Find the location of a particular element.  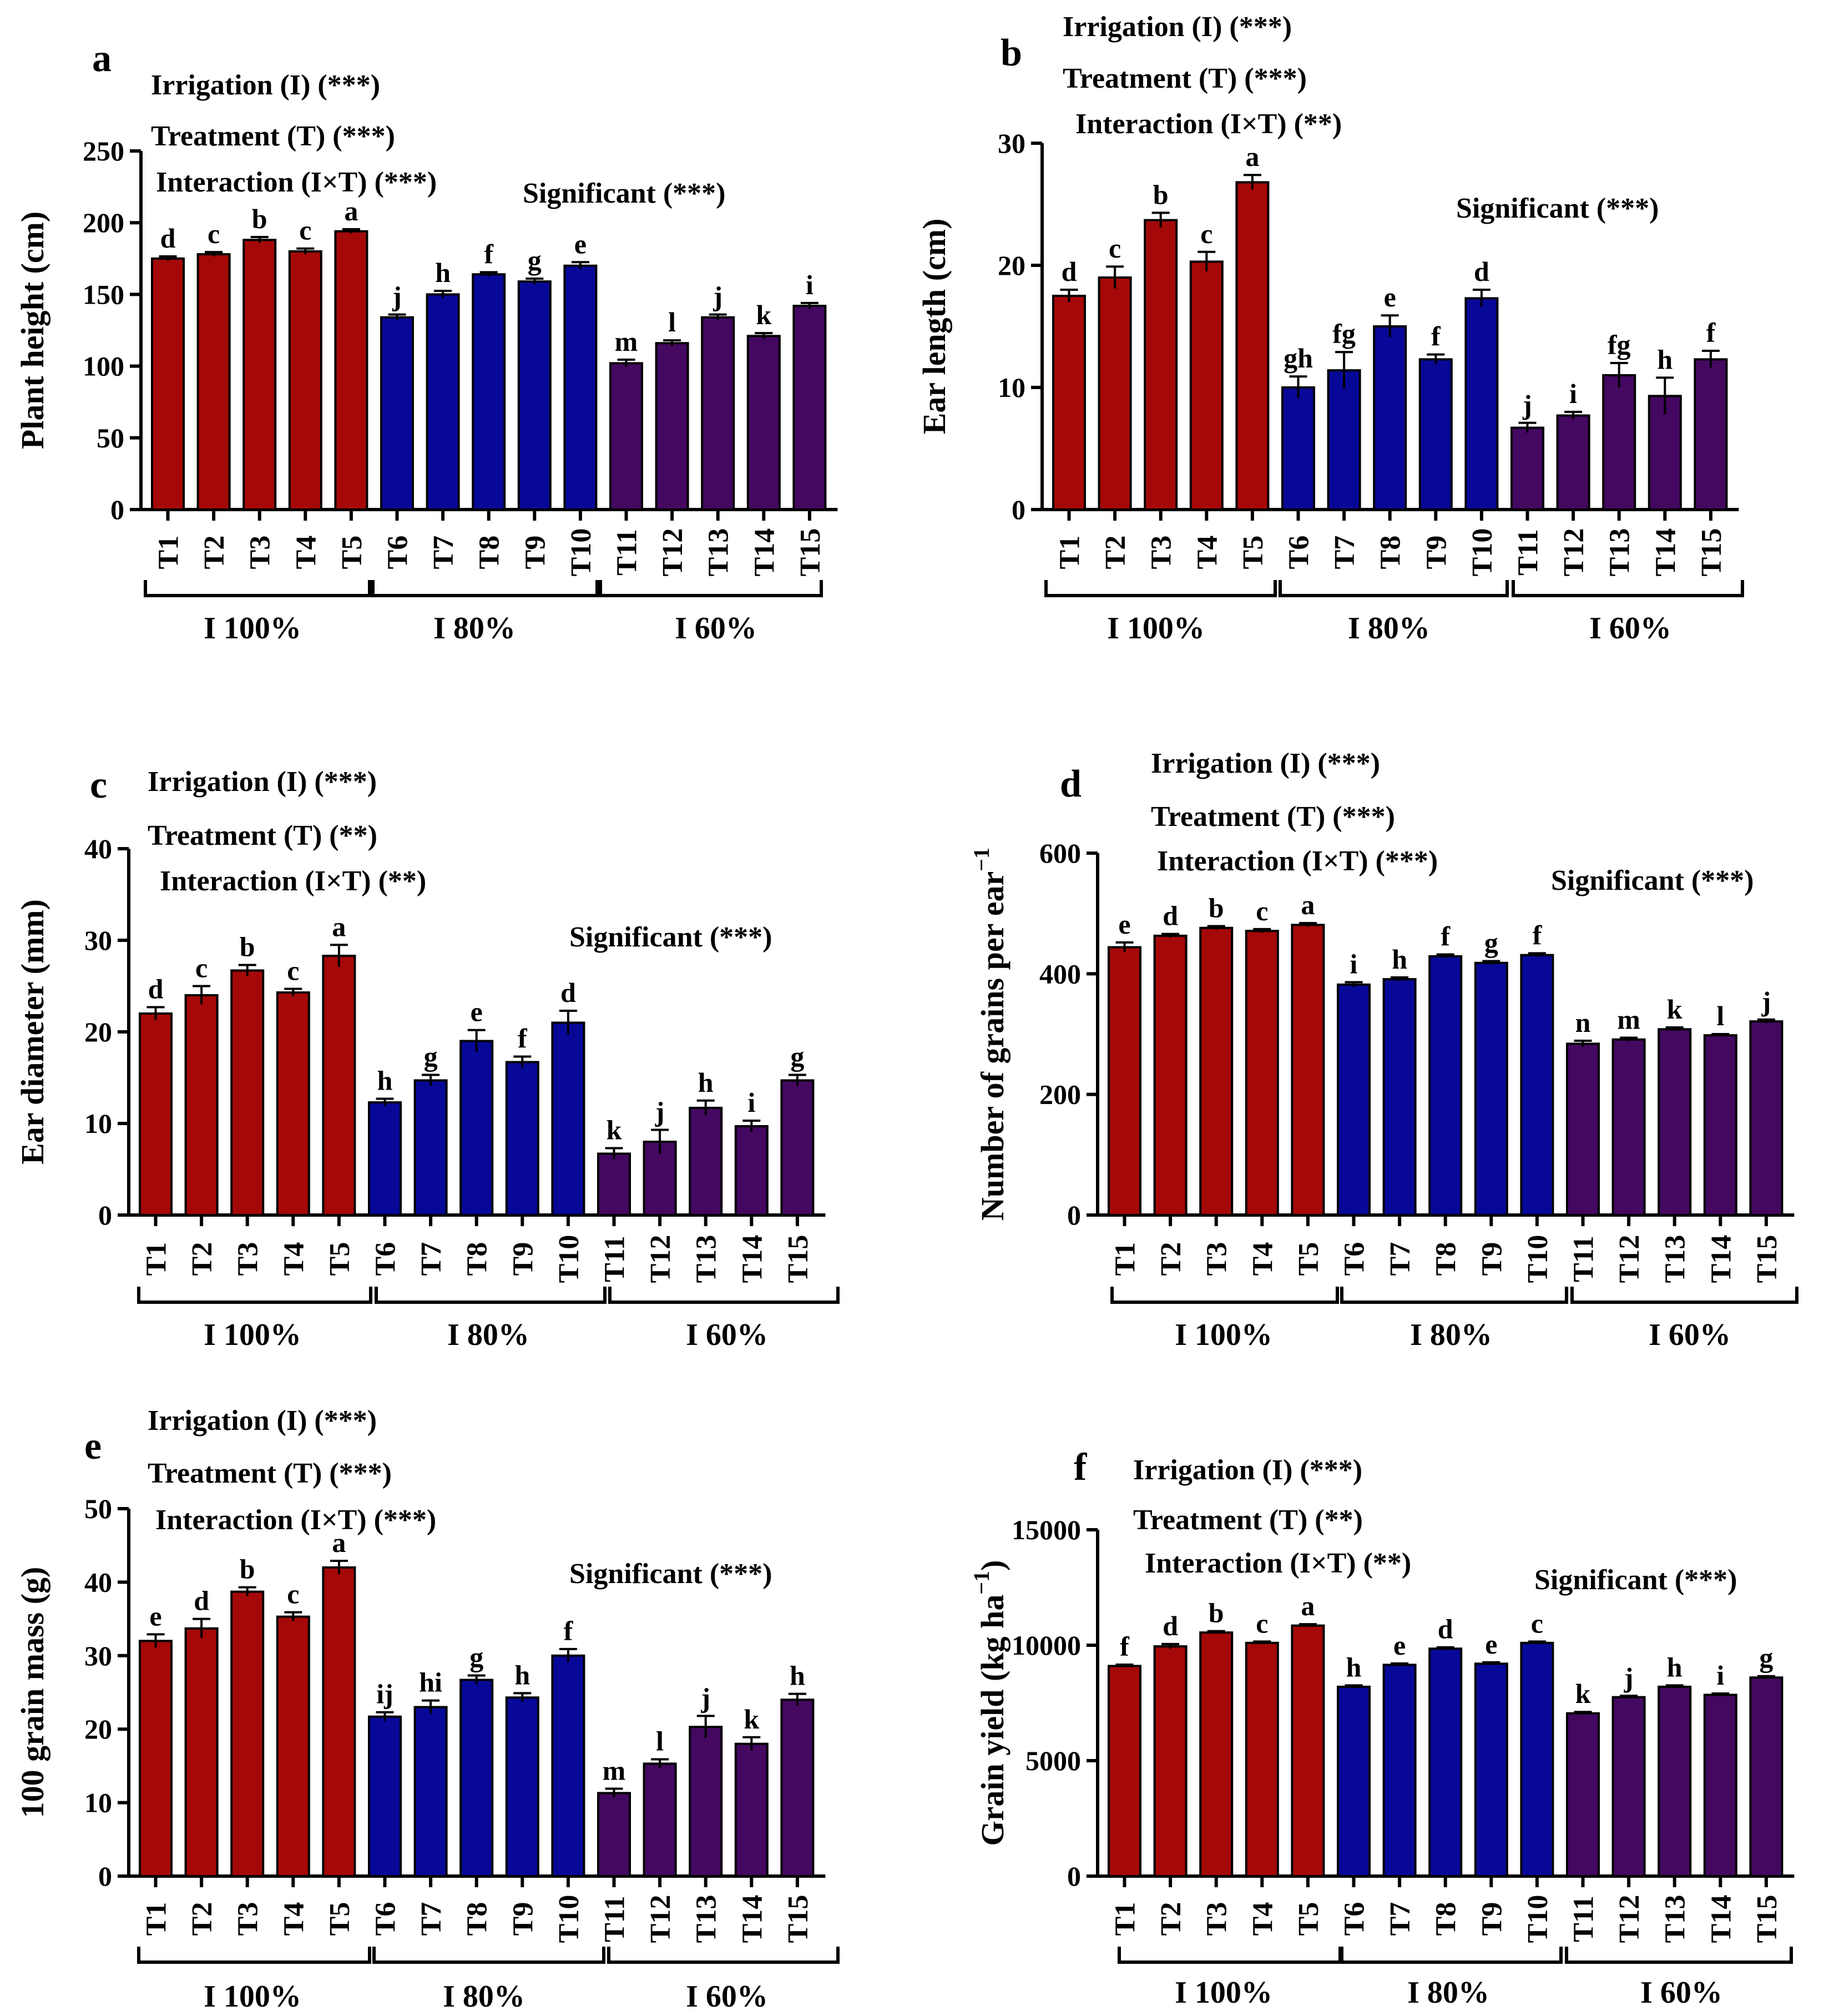

significance-letter: j is located at coordinates (397, 296).